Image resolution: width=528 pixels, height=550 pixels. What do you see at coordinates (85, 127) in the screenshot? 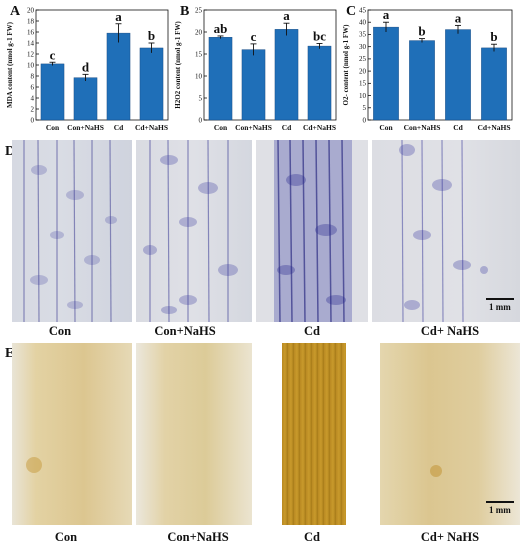
I see `chart-a-xlabel-1: Con+NaHS` at bounding box center [85, 127].